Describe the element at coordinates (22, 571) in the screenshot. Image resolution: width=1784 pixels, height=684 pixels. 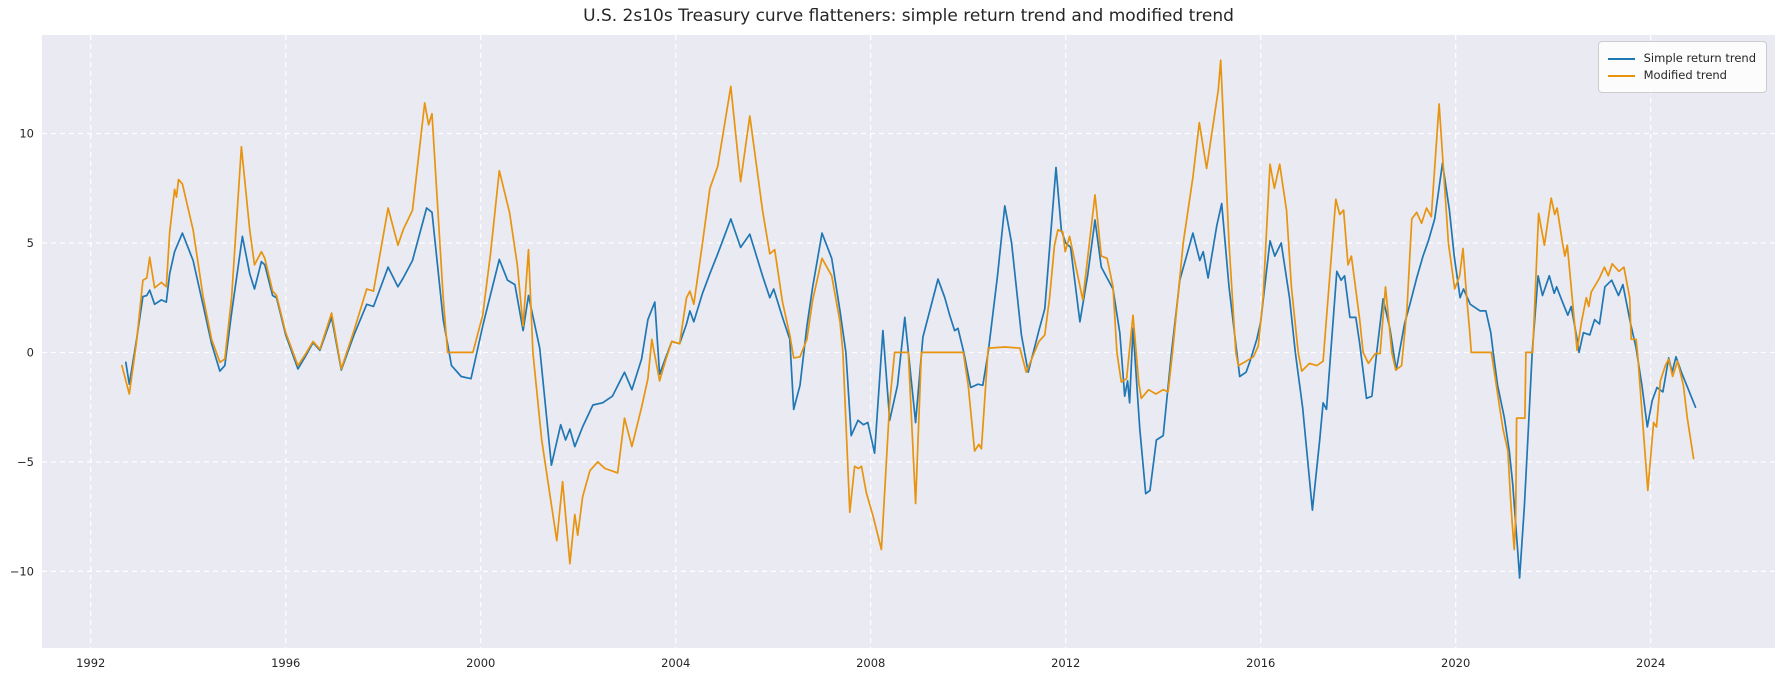
I see `y-tick-label: −10` at that location.